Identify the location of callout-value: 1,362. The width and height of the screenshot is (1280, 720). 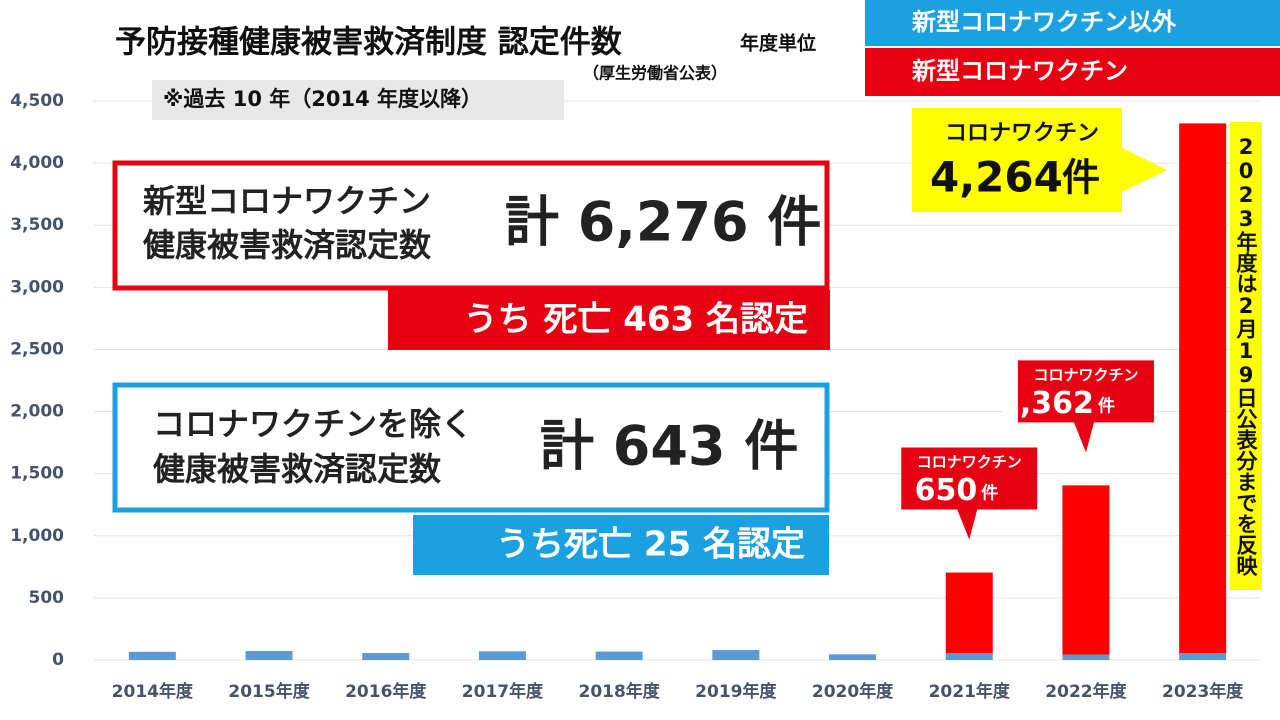
(1046, 403).